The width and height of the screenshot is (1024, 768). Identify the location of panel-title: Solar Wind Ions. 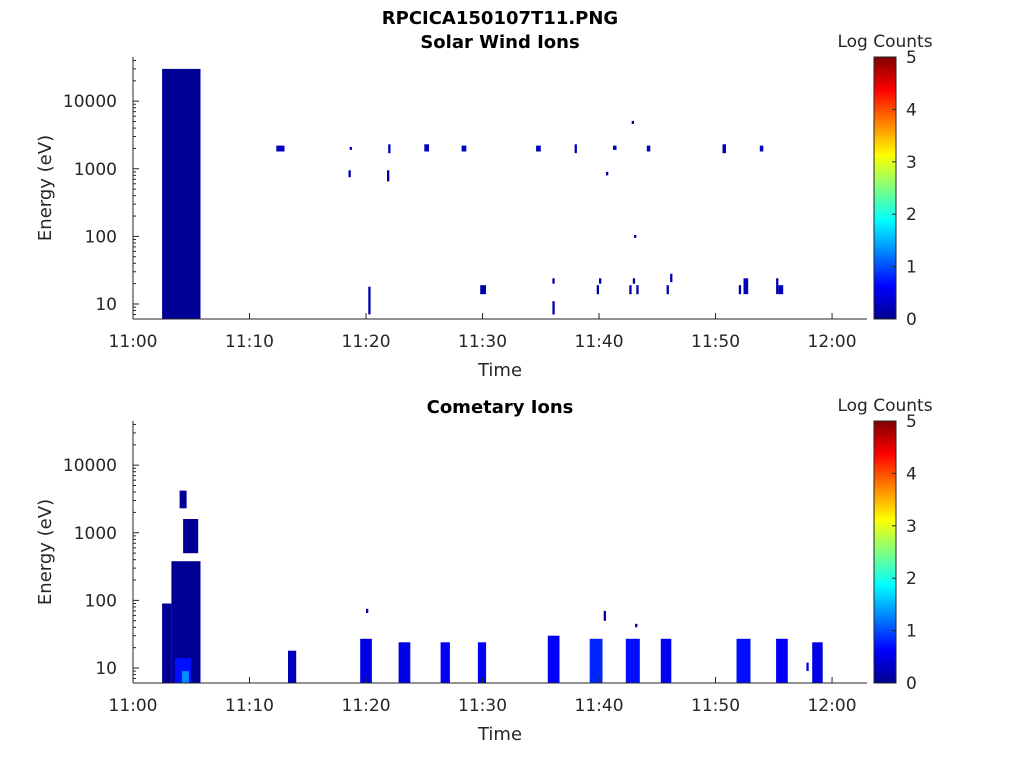
(499, 42).